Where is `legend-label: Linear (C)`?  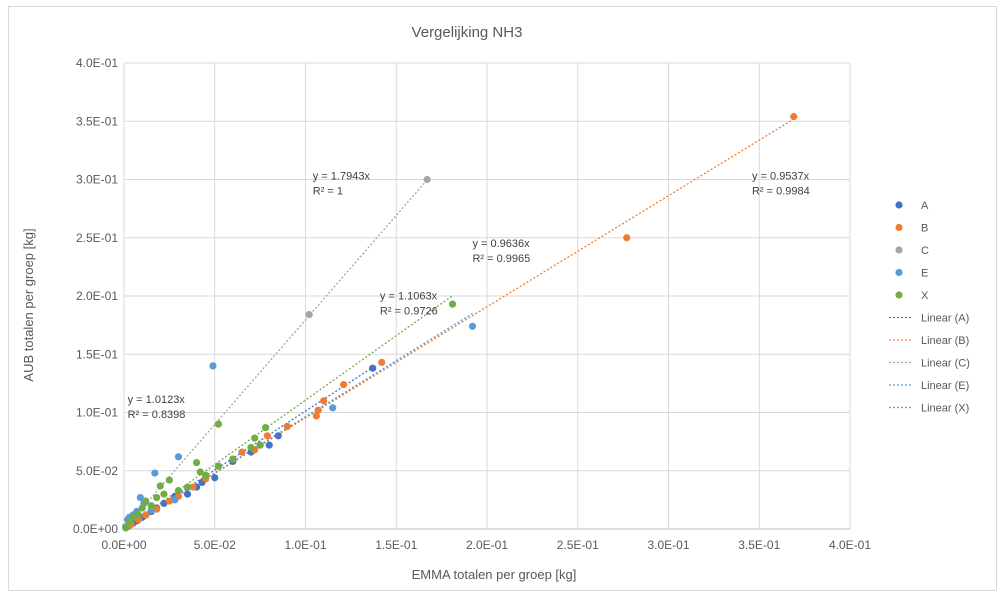
legend-label: Linear (C) is located at coordinates (945, 364).